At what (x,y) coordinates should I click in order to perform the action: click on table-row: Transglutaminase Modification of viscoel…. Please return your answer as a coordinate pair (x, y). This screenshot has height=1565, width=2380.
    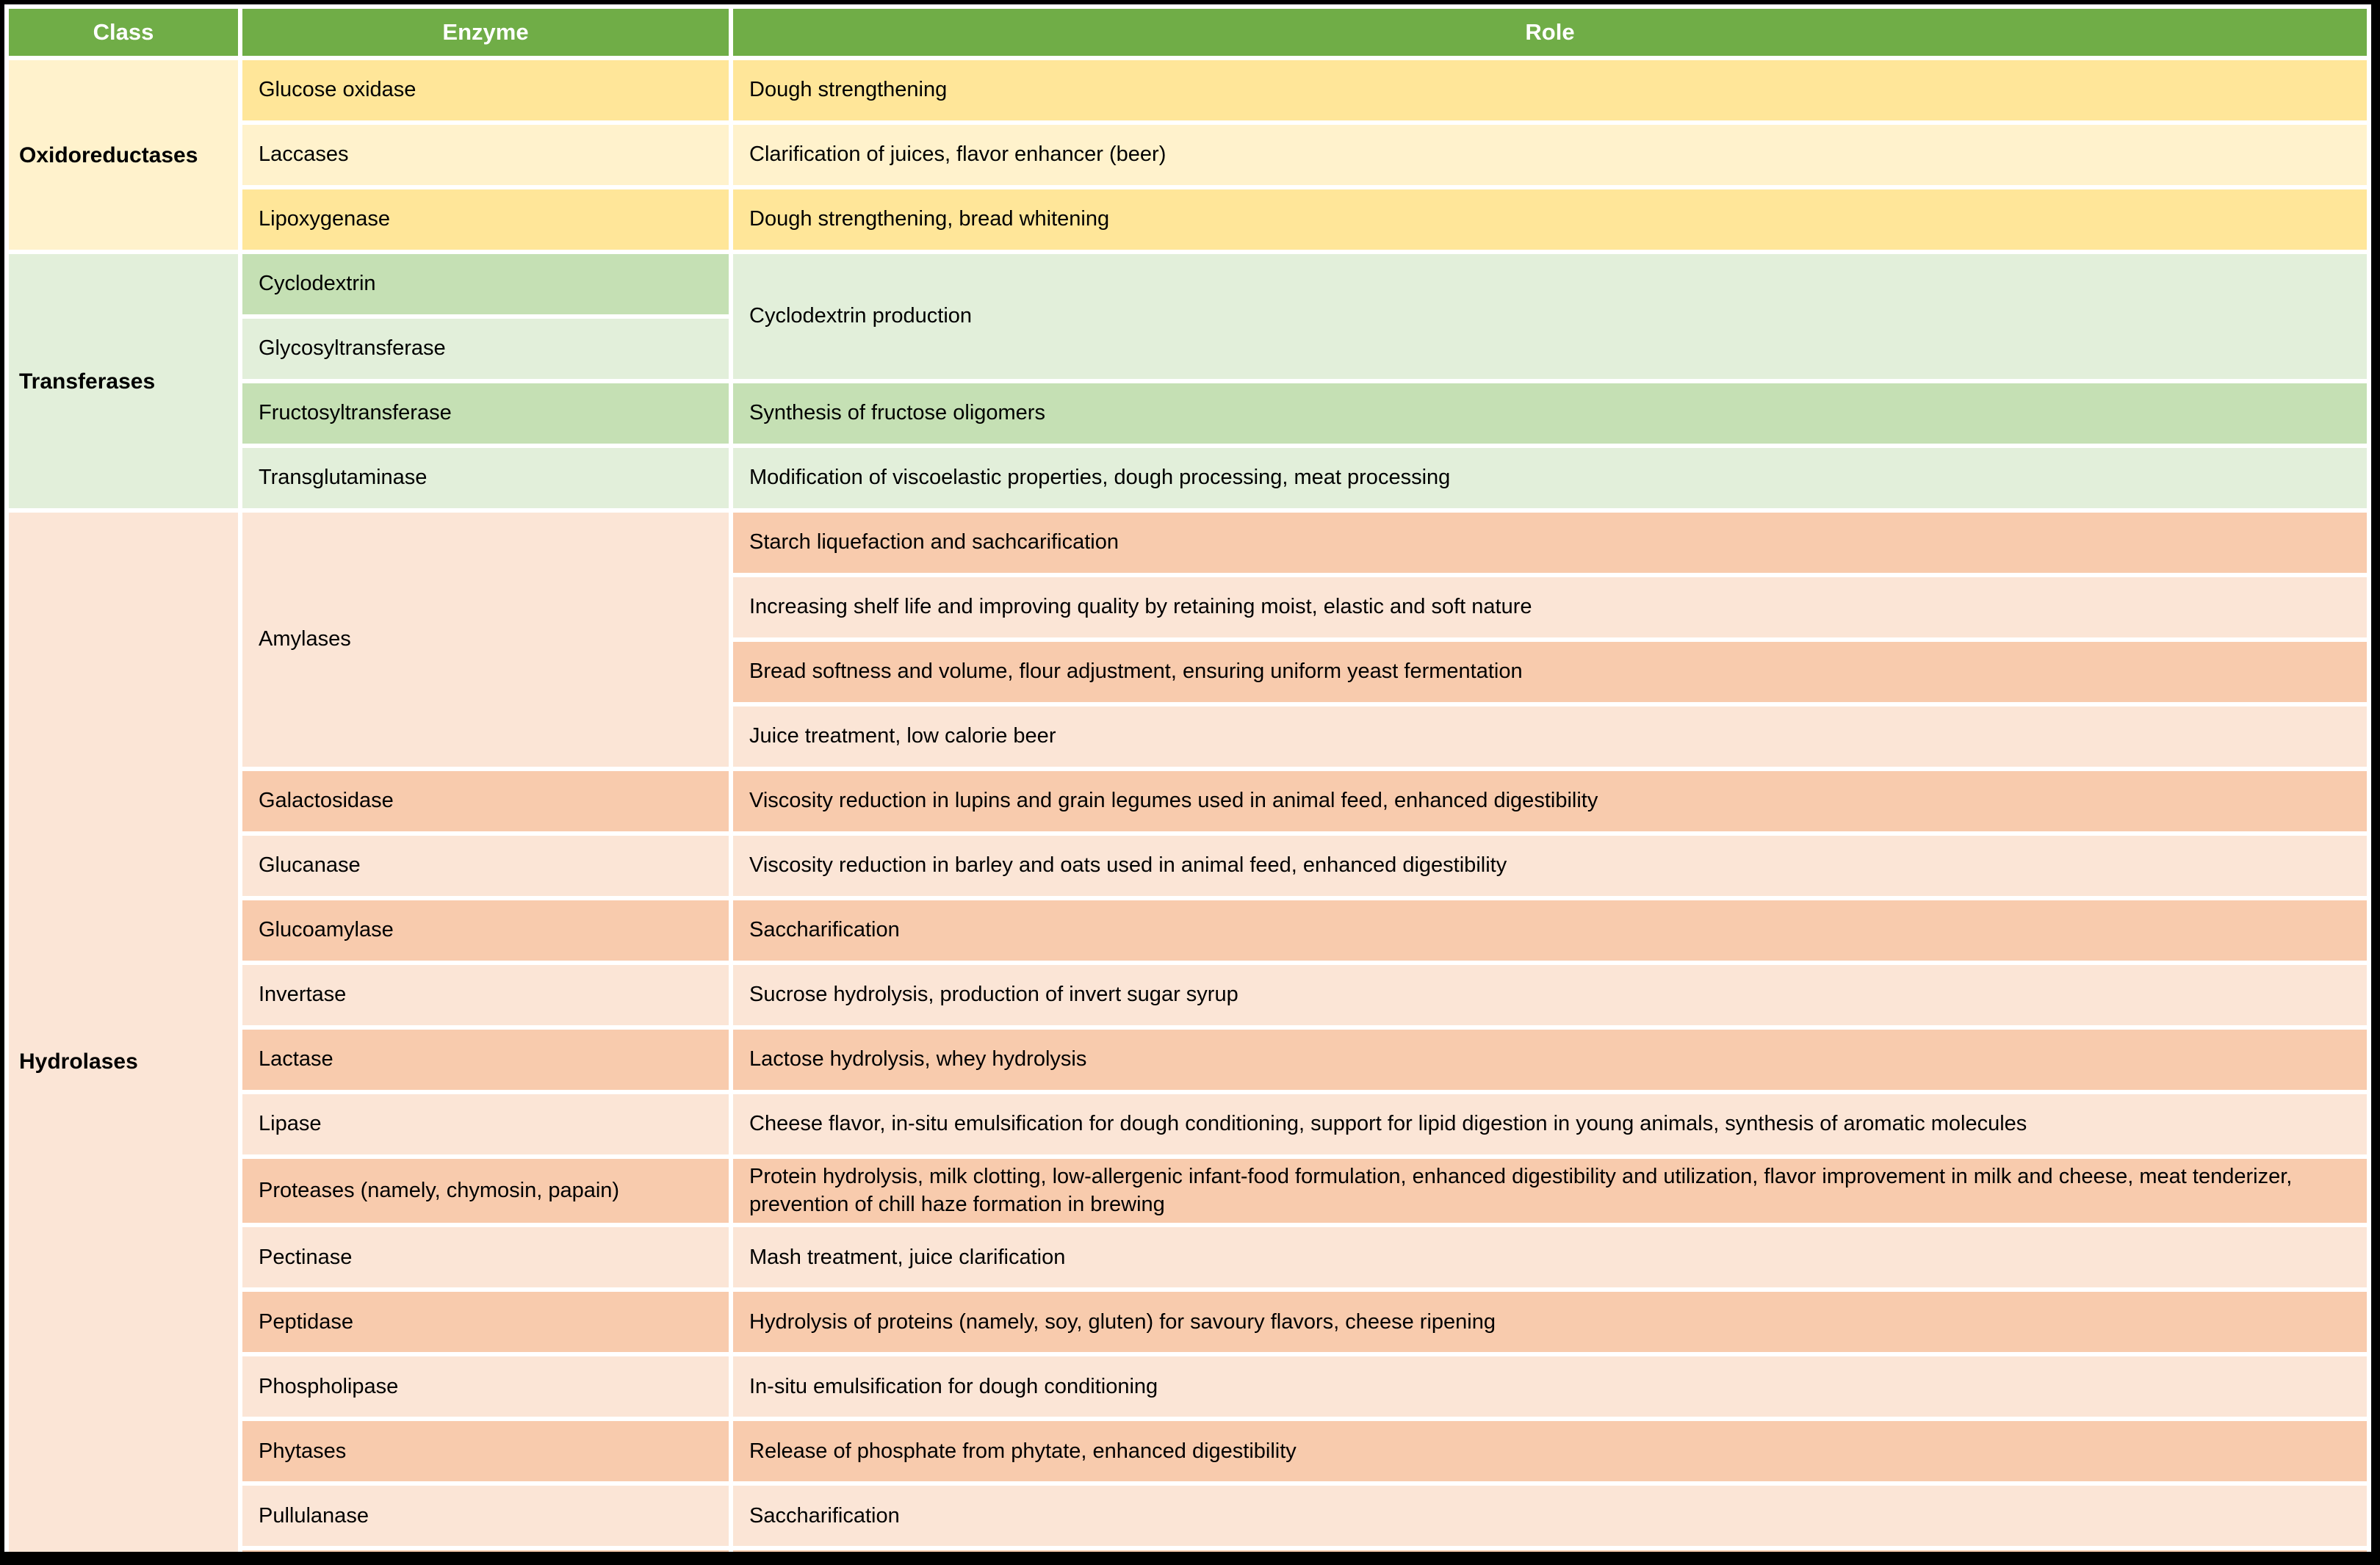
    Looking at the image, I should click on (1188, 478).